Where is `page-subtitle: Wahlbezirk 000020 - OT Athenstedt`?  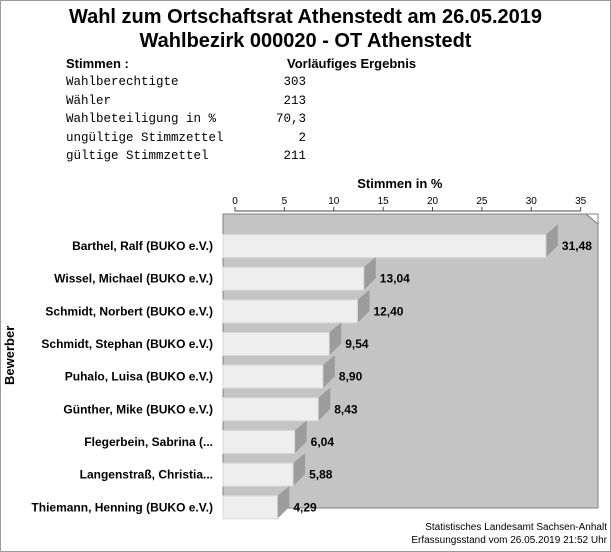
page-subtitle: Wahlbezirk 000020 - OT Athenstedt is located at coordinates (305, 41).